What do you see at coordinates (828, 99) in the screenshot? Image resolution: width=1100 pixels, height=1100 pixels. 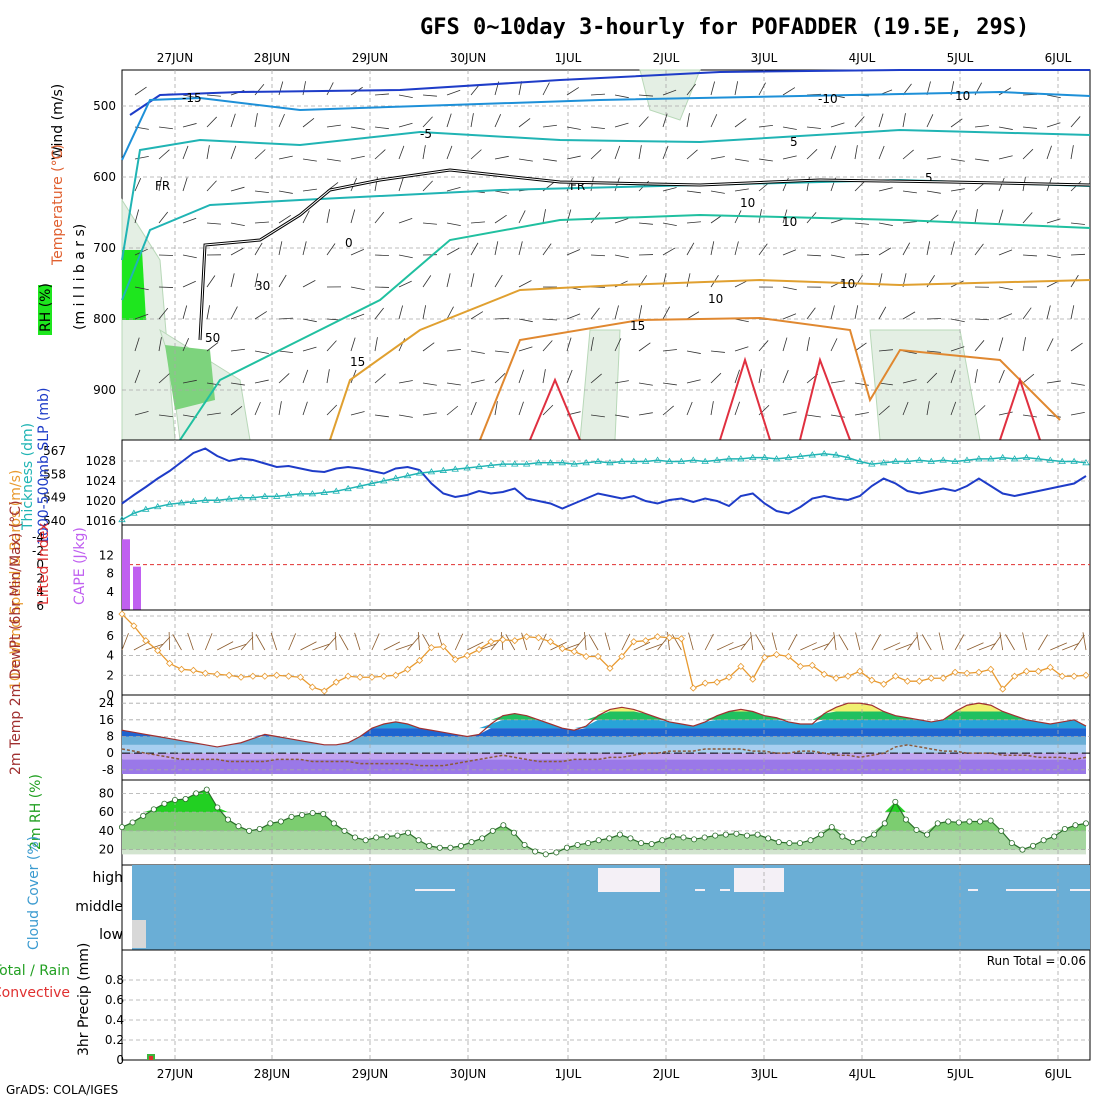 I see `temperature-contour-label: -10` at bounding box center [828, 99].